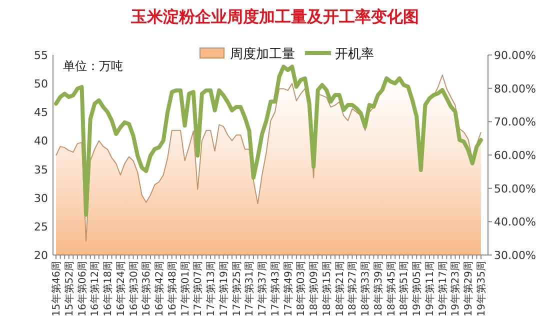 This screenshot has height=335, width=550. Describe the element at coordinates (41, 84) in the screenshot. I see `y-tick-label: 50` at that location.